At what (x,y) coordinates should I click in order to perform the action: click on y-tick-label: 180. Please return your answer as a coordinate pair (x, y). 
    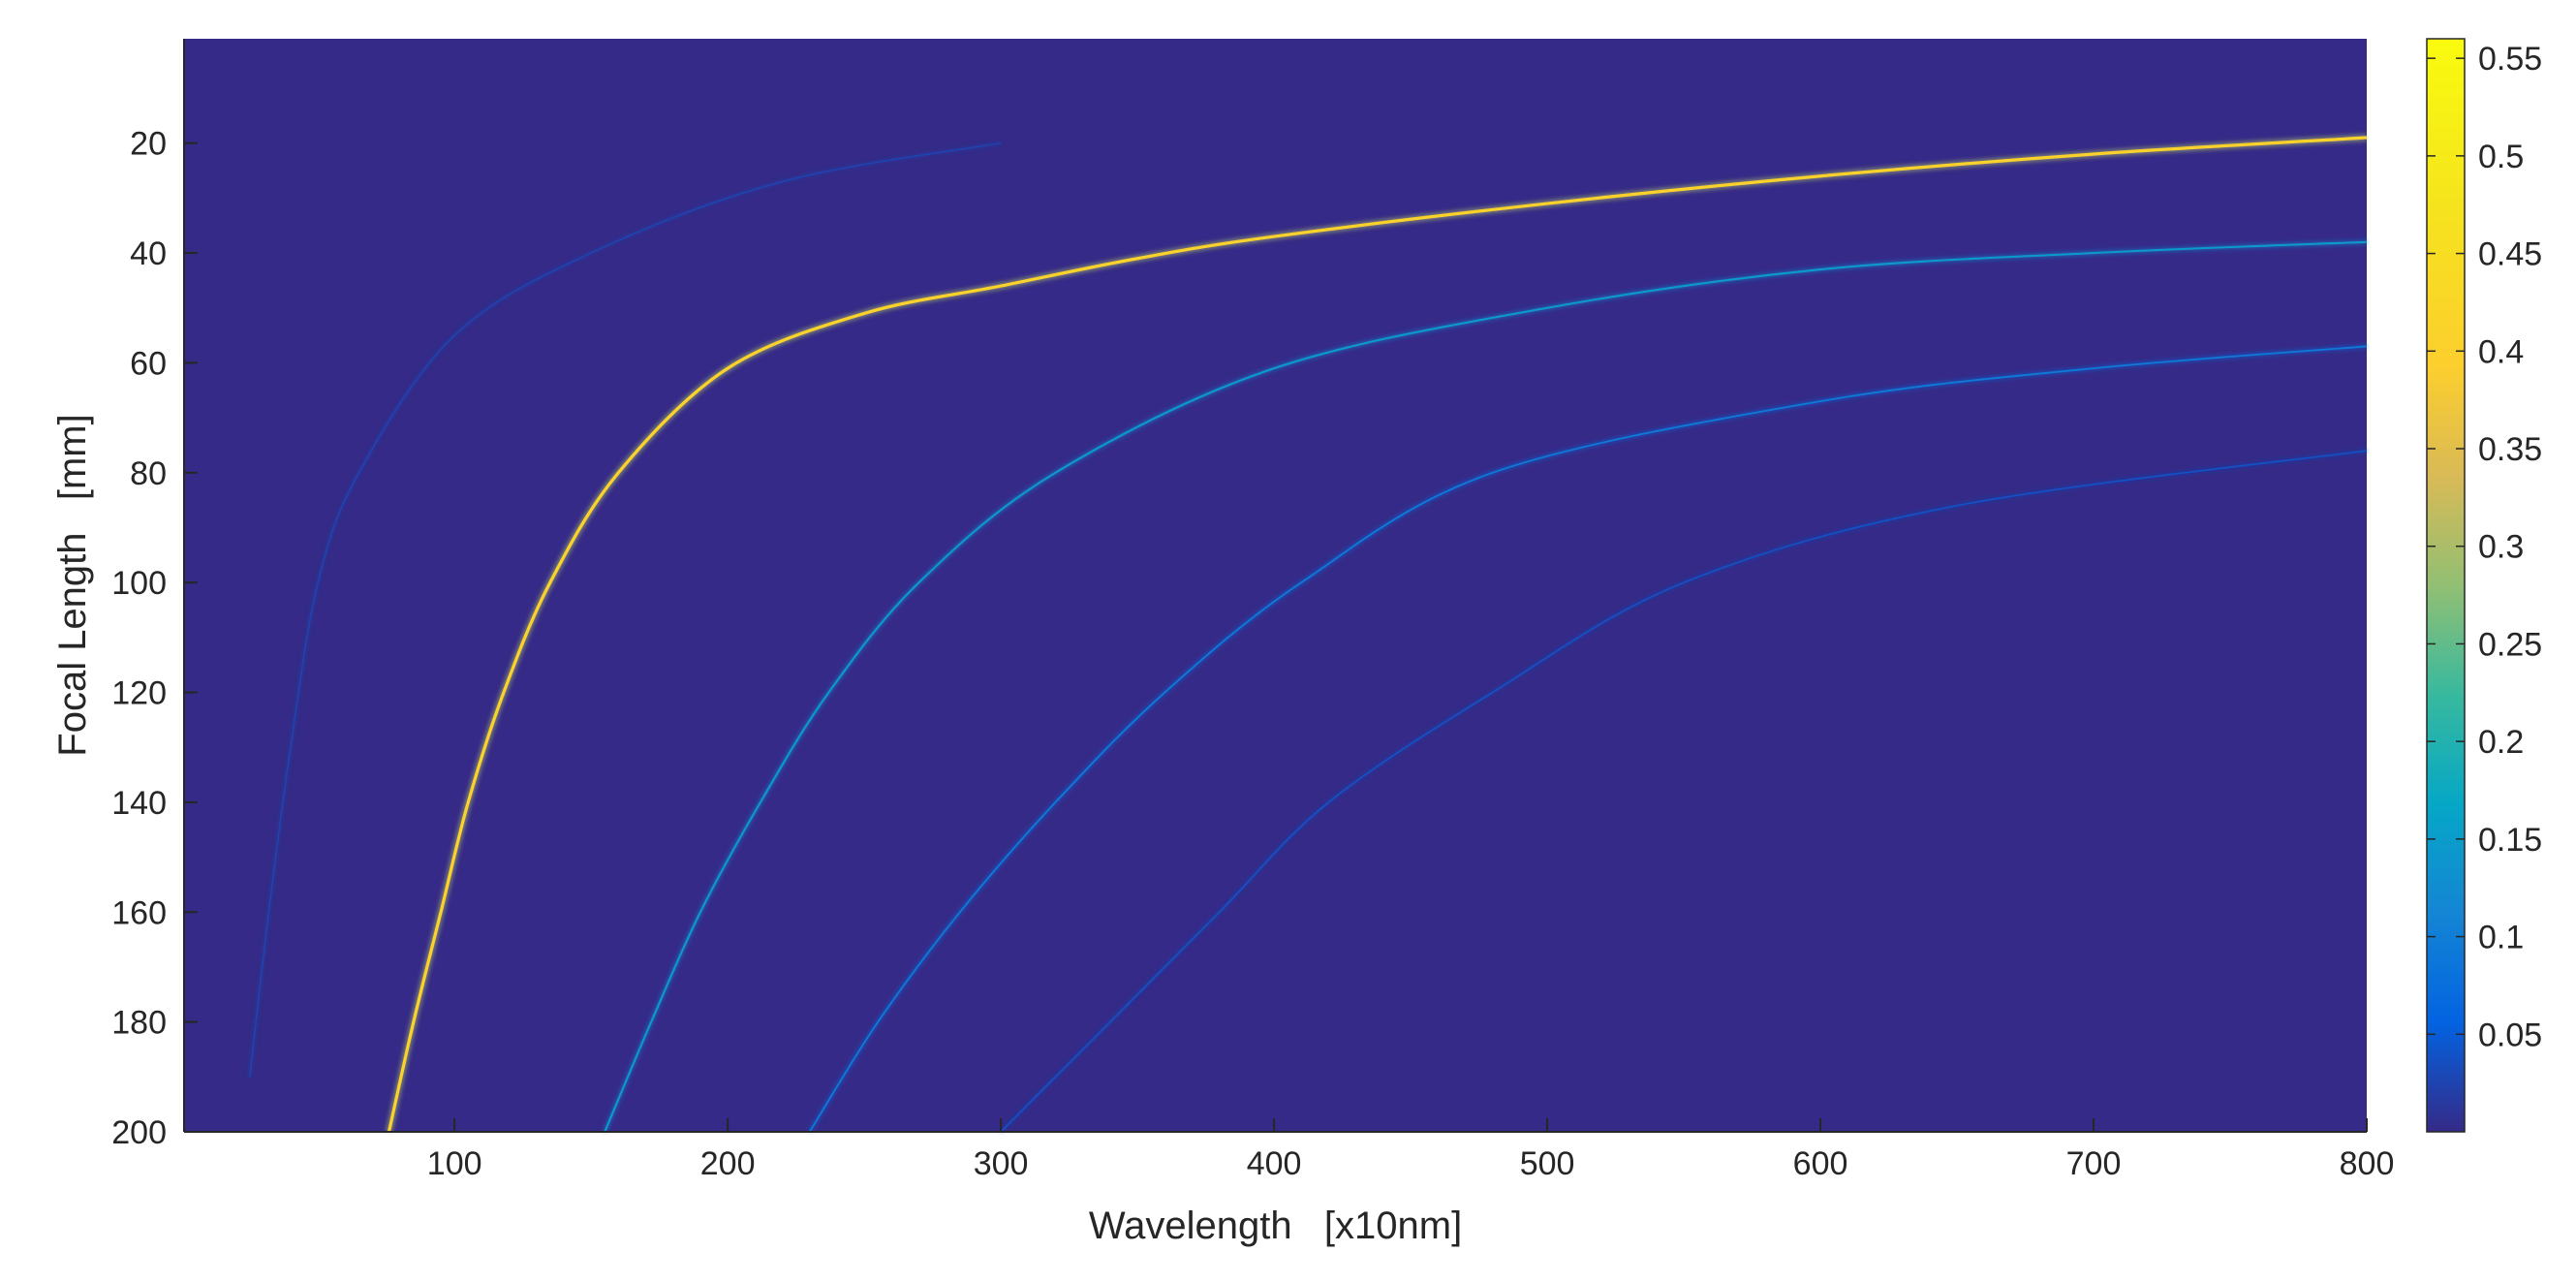
    Looking at the image, I should click on (139, 1023).